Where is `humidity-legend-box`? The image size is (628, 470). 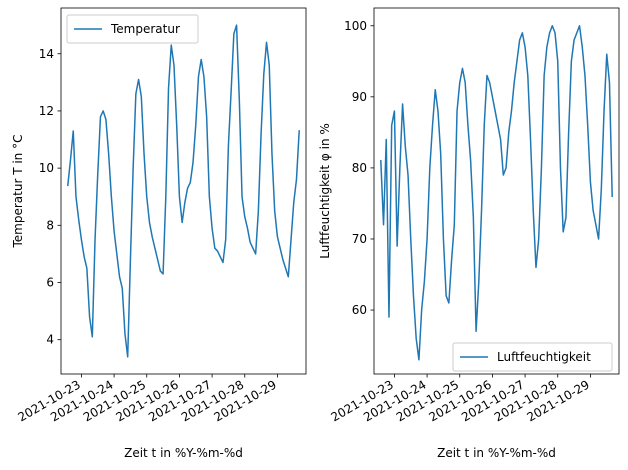
humidity-legend-box is located at coordinates (532, 357).